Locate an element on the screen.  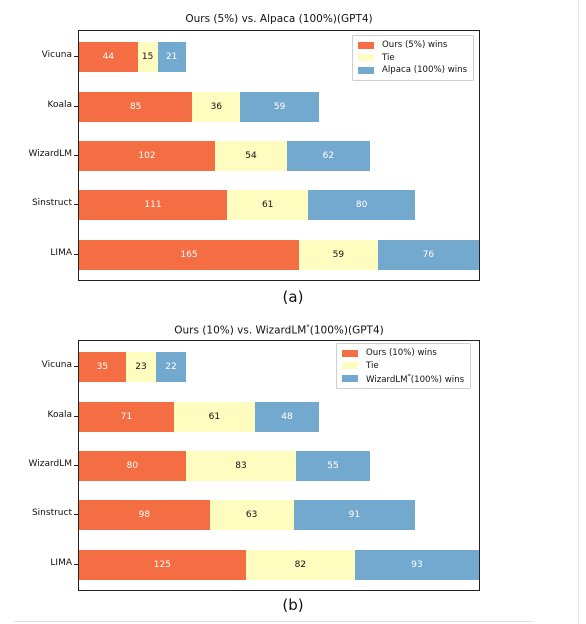
bar-tie-lima: 59 is located at coordinates (338, 255).